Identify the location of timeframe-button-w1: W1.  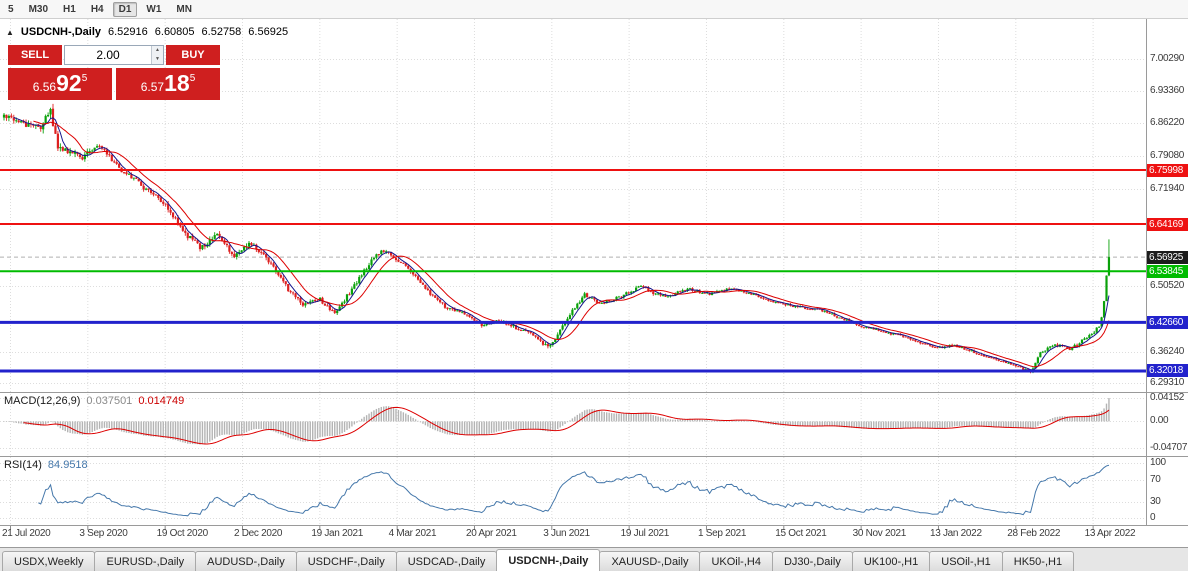
(154, 9).